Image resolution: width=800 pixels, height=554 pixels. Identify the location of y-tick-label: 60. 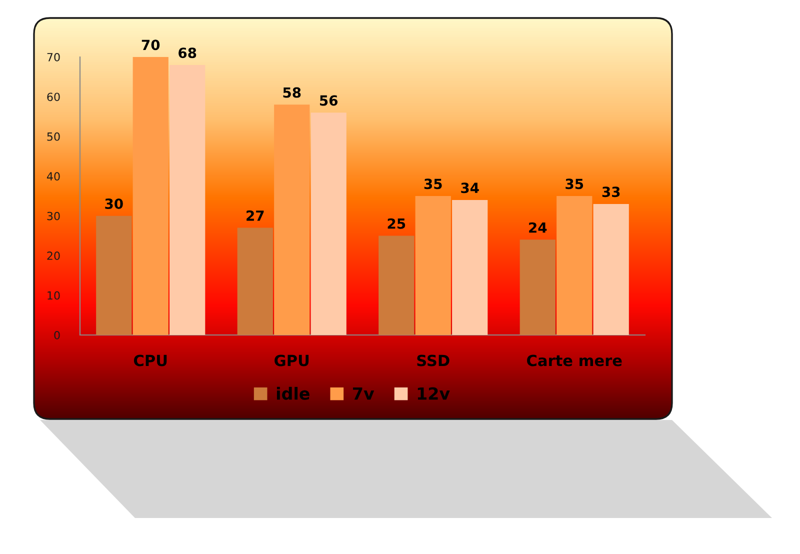
(53, 97).